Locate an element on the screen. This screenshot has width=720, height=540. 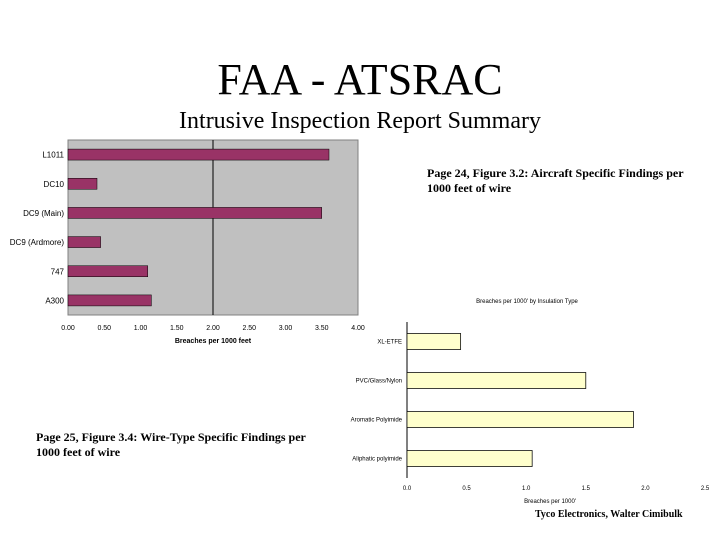
chart1-tick-label: 1.50 is located at coordinates (177, 328).